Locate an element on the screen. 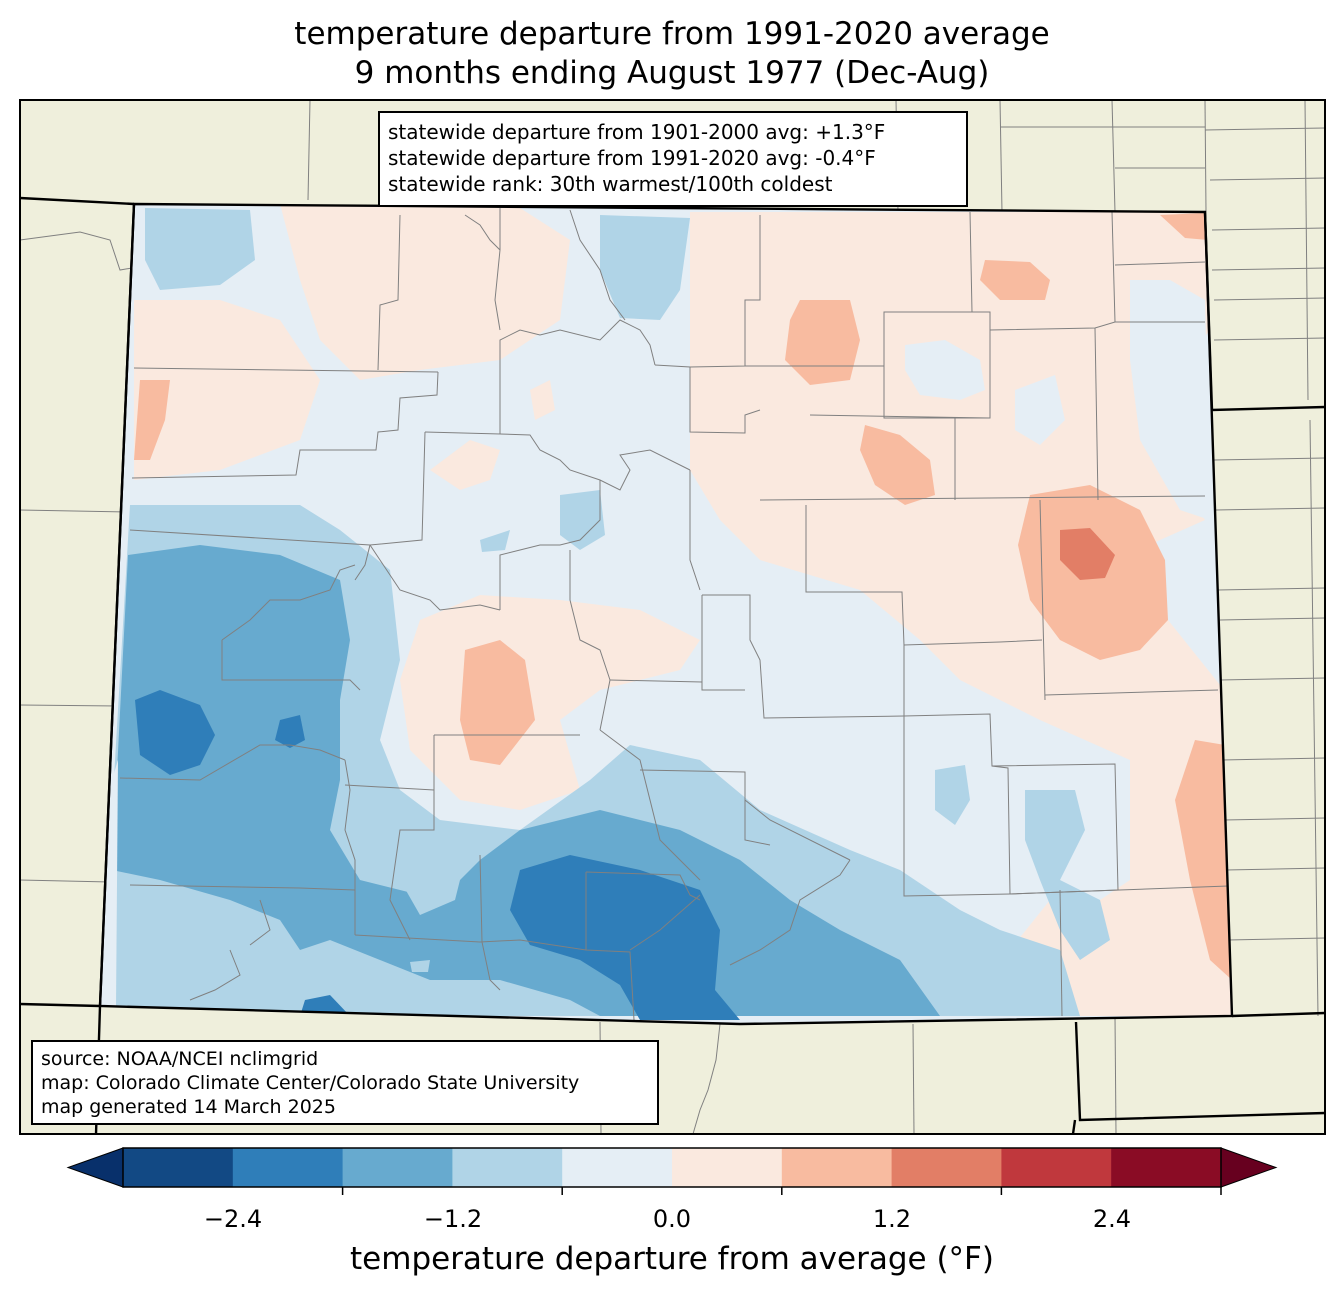 The height and width of the screenshot is (1299, 1344). warm-mid-northwest is located at coordinates (152, 420).